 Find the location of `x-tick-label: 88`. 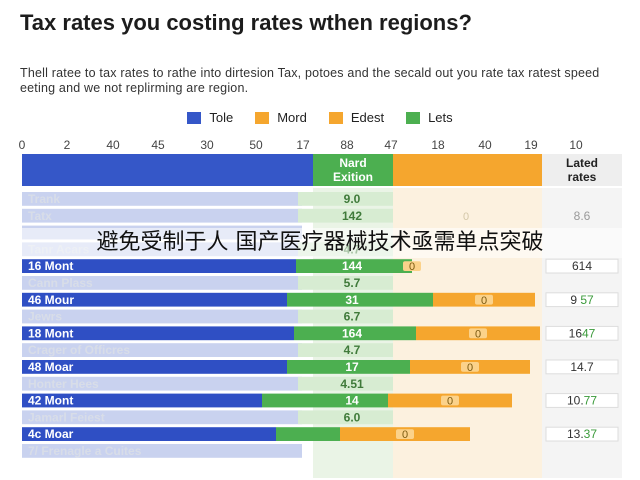

x-tick-label: 88 is located at coordinates (347, 145).